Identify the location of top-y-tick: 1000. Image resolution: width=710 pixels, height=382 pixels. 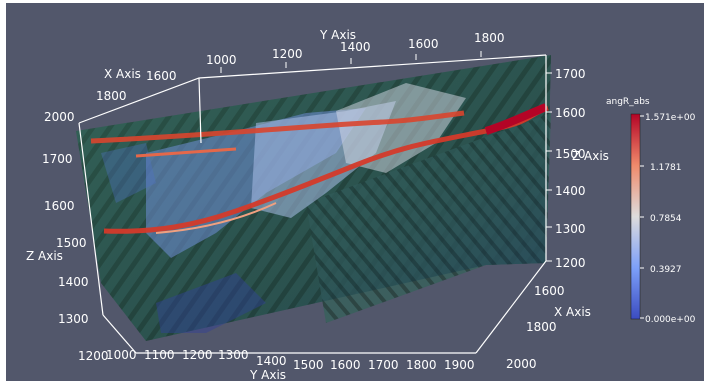
(221, 60).